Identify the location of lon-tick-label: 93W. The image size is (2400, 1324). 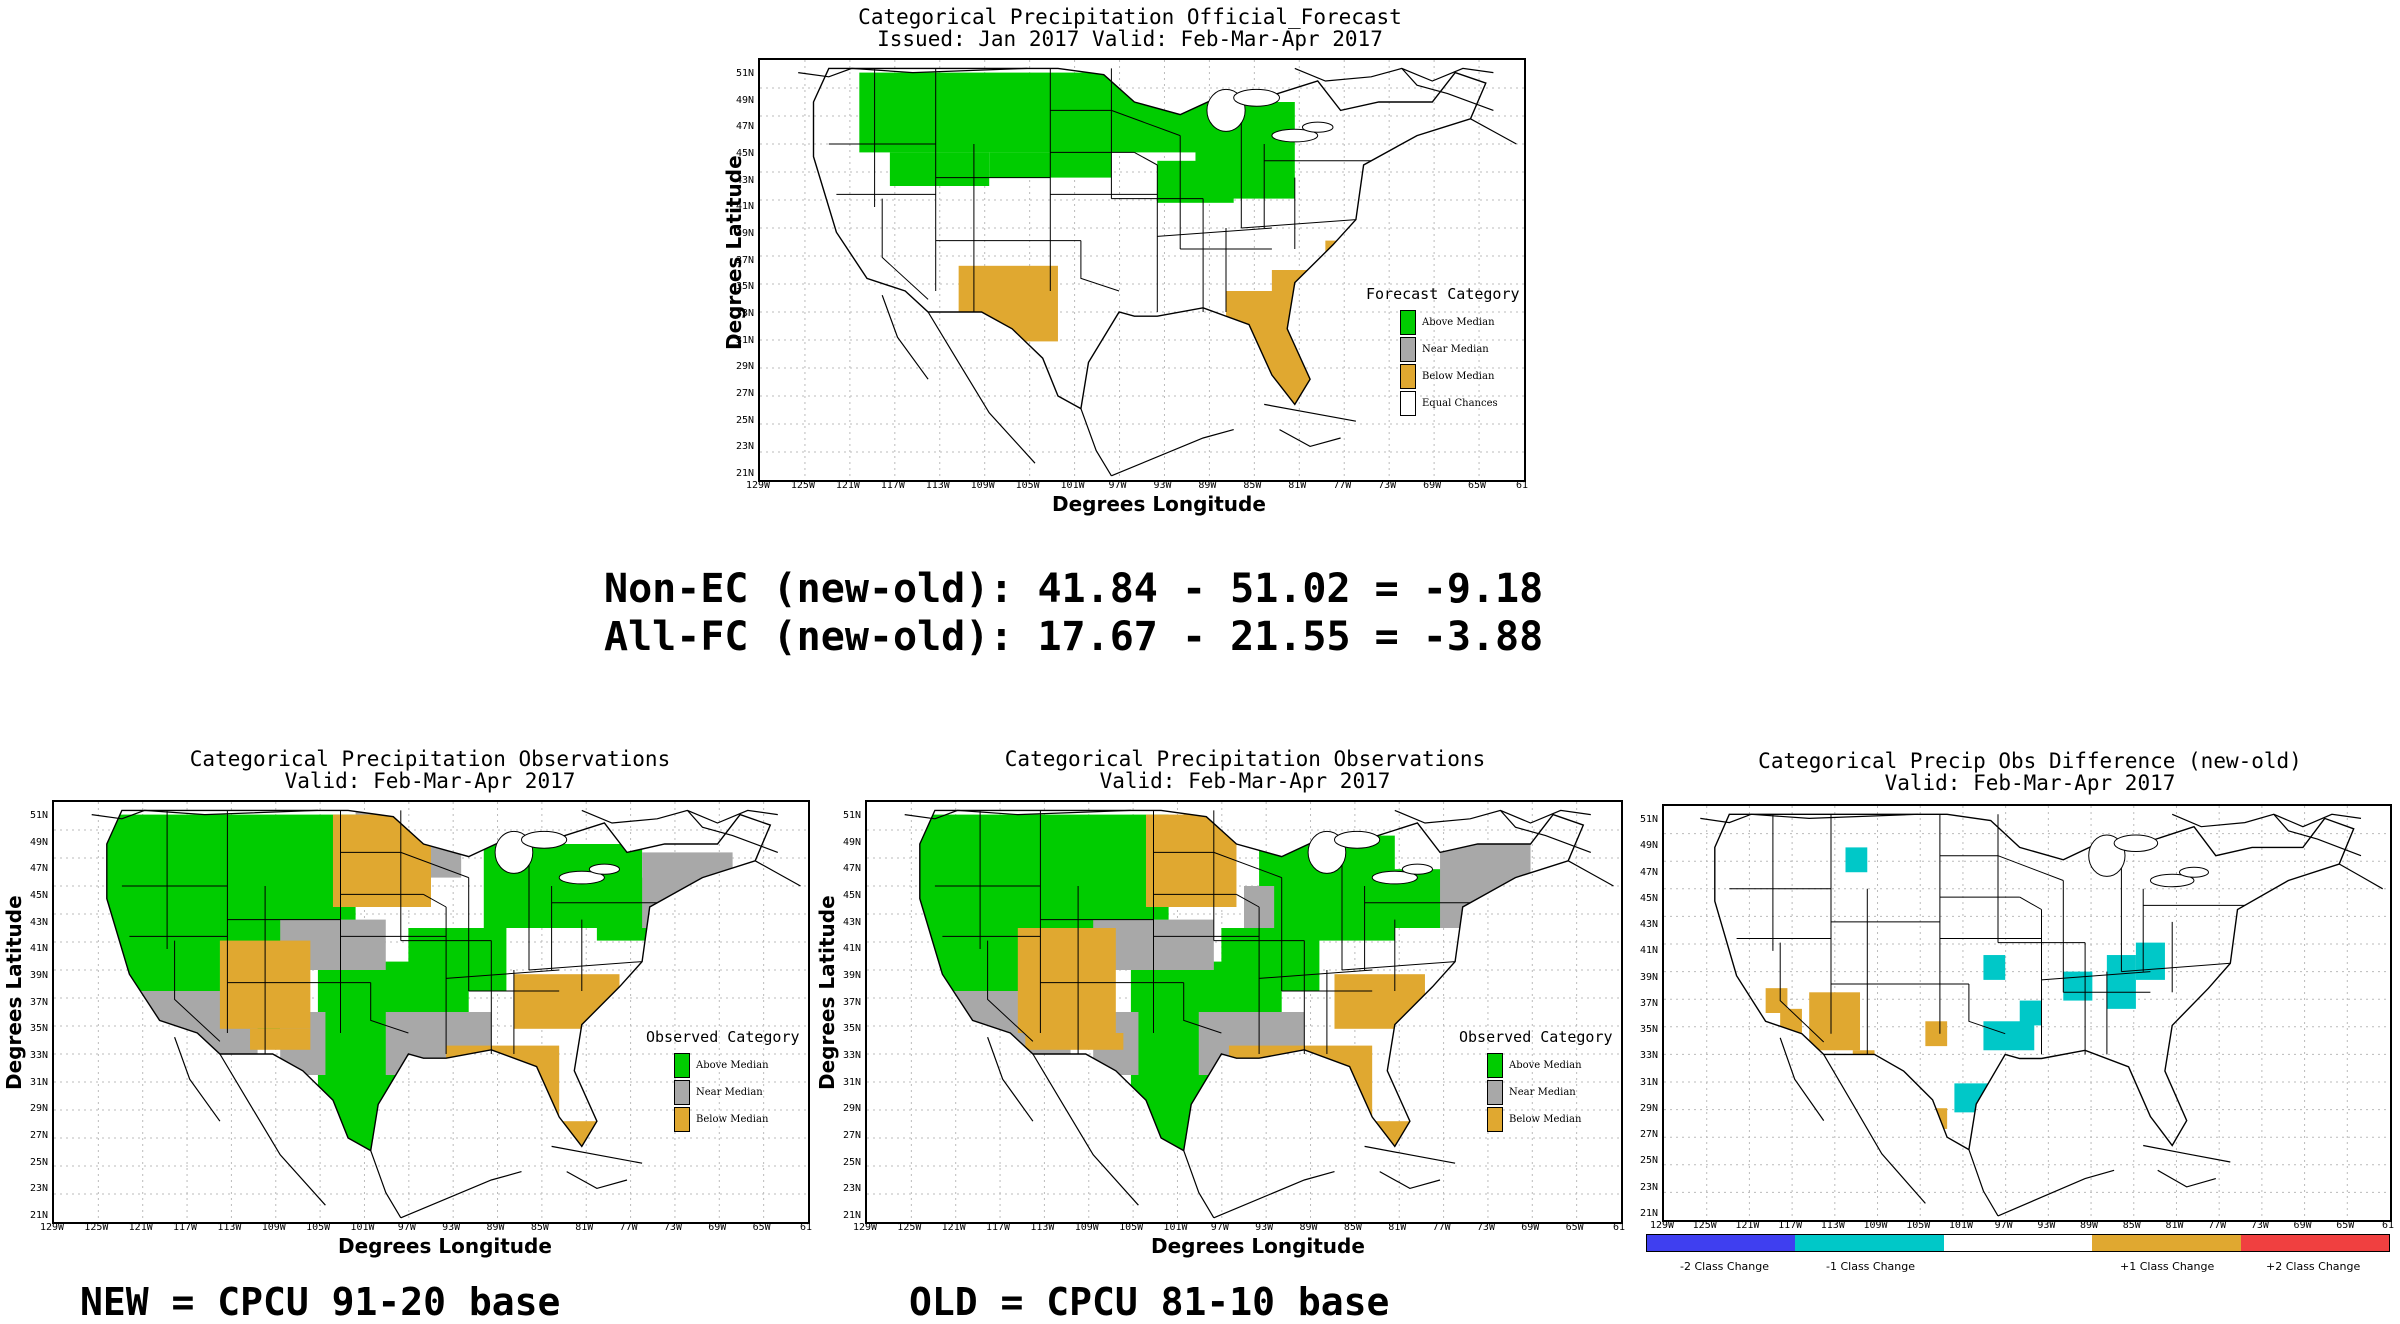
(451, 1227).